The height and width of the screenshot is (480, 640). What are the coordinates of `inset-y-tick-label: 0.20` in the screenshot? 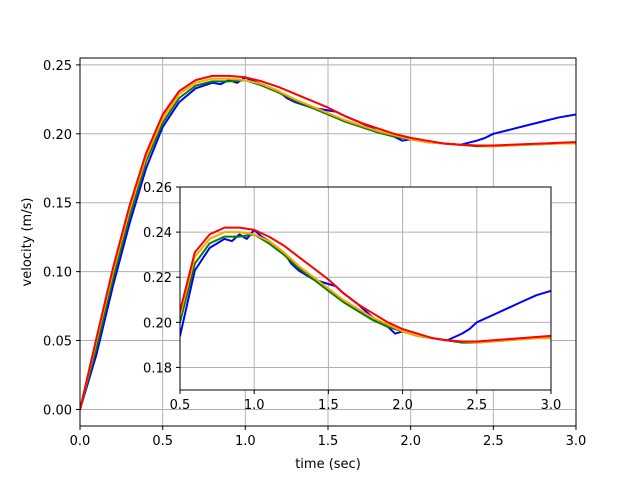 It's located at (157, 323).